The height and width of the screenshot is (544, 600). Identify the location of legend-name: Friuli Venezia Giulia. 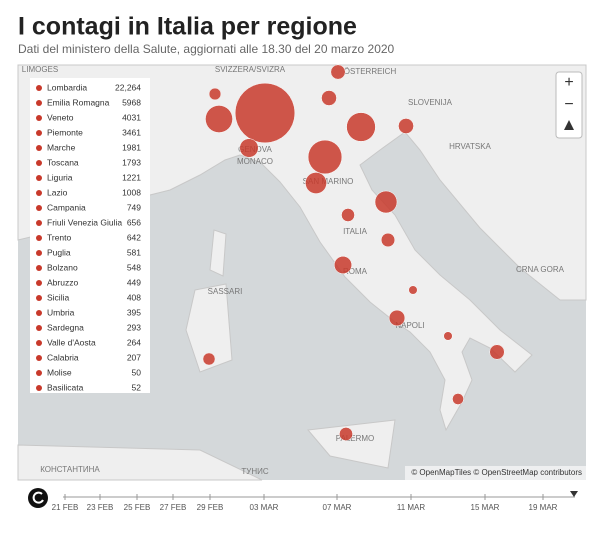
(84, 222).